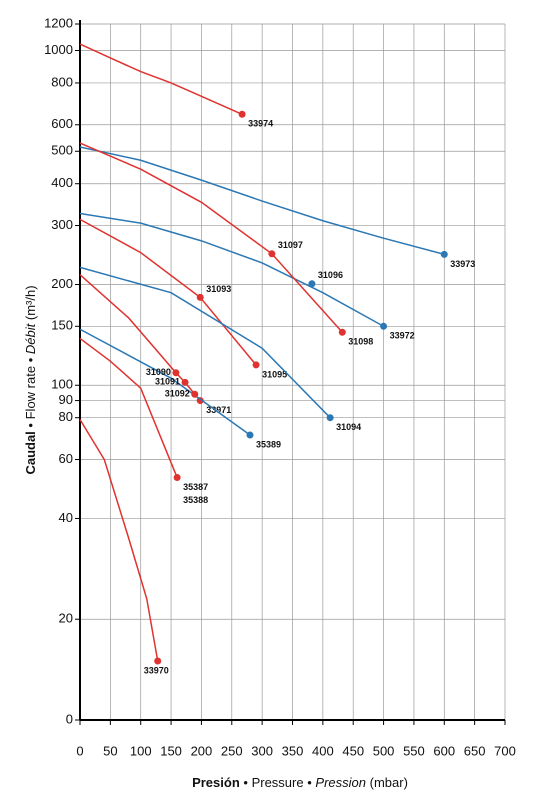 Image resolution: width=544 pixels, height=800 pixels. What do you see at coordinates (389, 782) in the screenshot?
I see `x-title-part: (mbar)` at bounding box center [389, 782].